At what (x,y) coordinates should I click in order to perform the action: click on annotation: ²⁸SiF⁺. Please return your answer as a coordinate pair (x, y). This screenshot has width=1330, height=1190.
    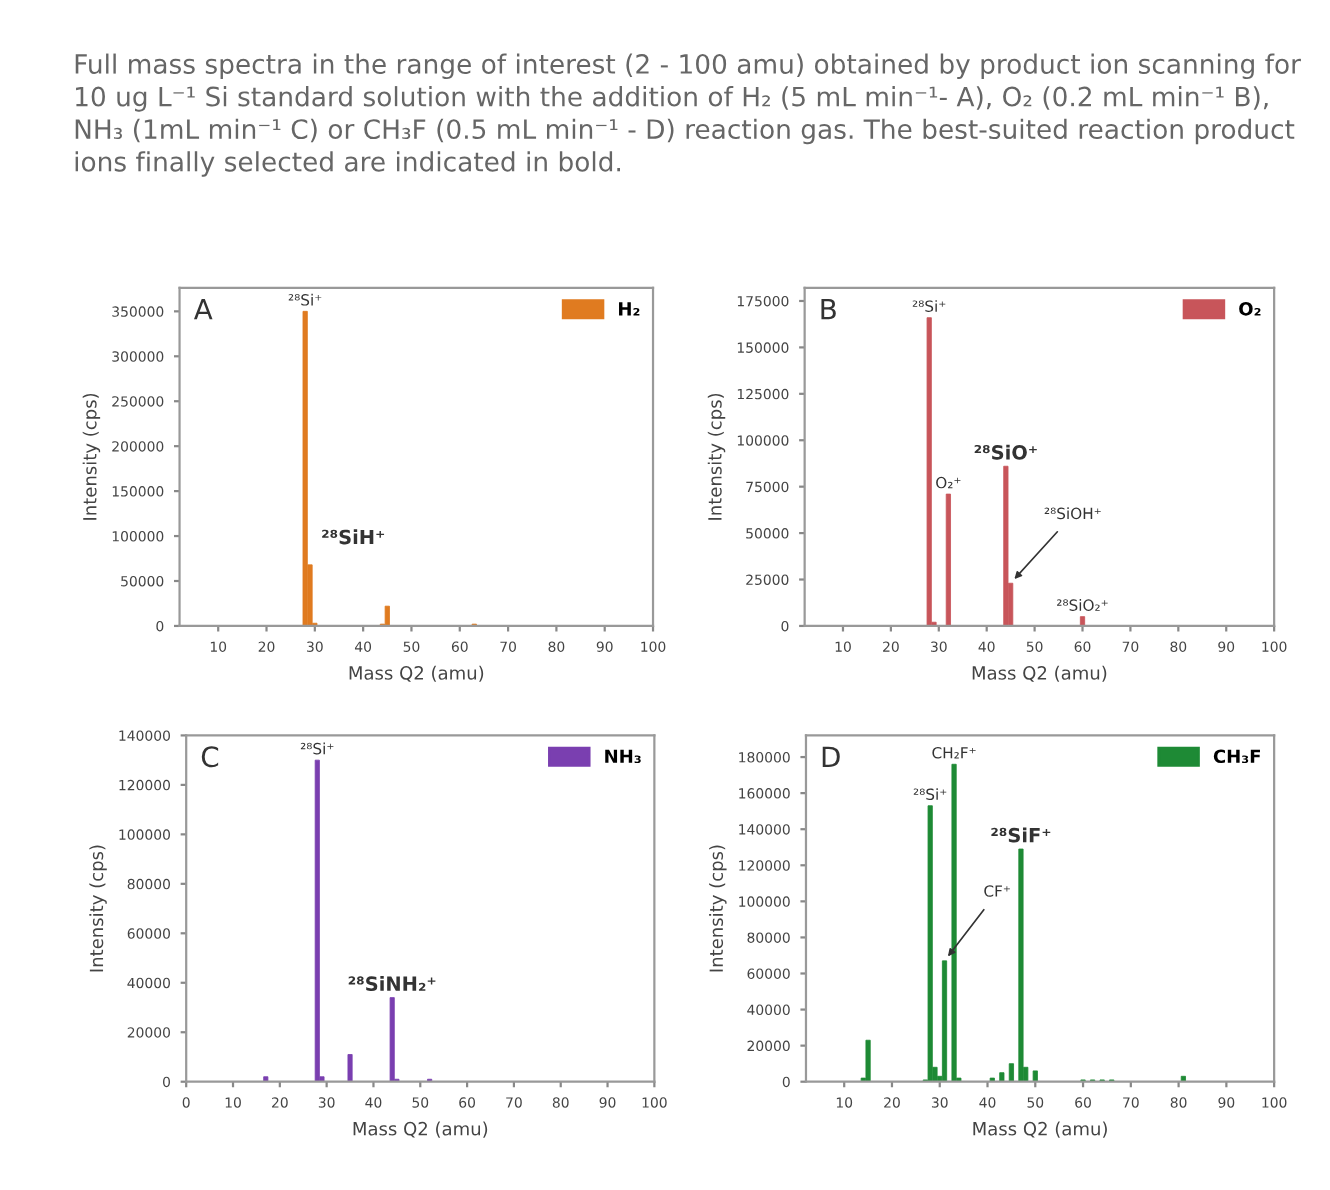
    Looking at the image, I should click on (1021, 835).